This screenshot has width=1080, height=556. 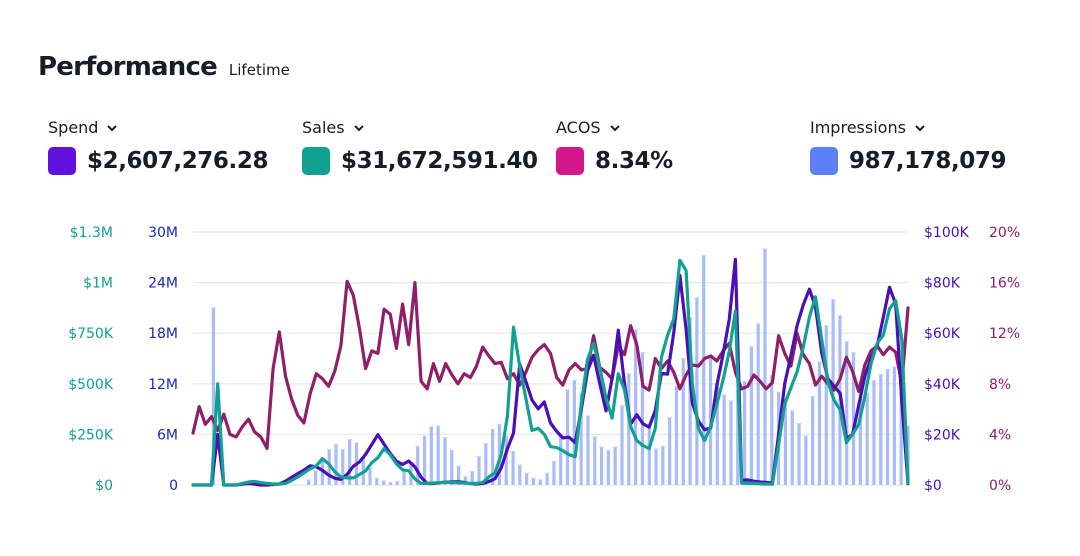 I want to click on legend-swatch-spend, so click(x=62, y=161).